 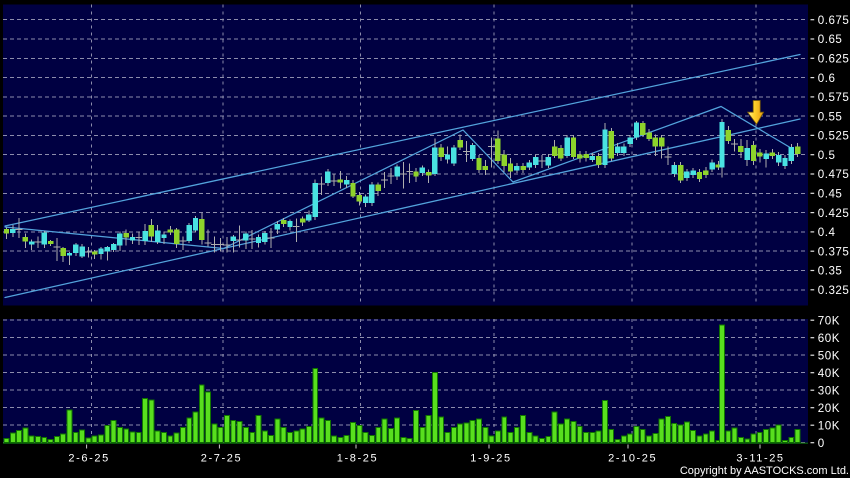 I want to click on svg-text: 0.625, so click(x=834, y=59).